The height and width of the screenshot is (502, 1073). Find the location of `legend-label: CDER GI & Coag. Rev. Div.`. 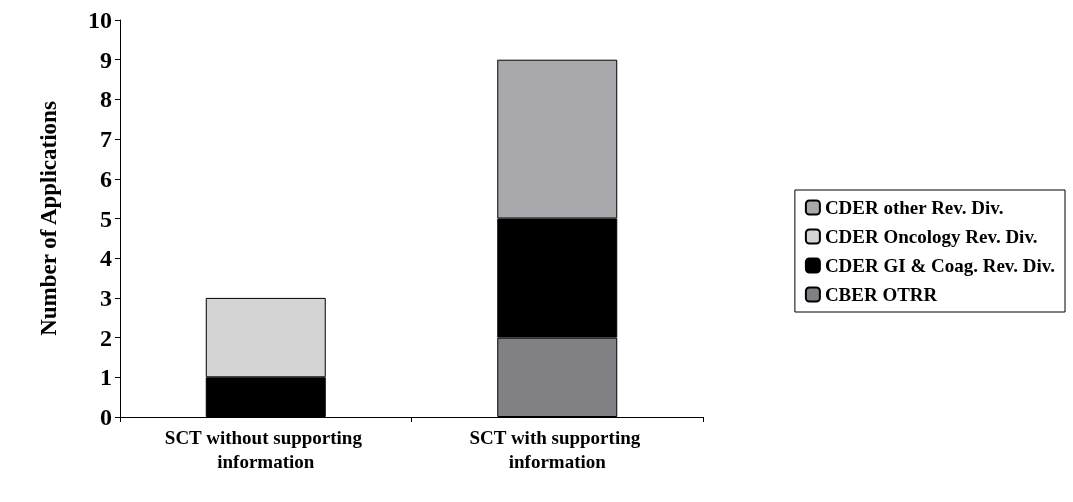

legend-label: CDER GI & Coag. Rev. Div. is located at coordinates (940, 265).